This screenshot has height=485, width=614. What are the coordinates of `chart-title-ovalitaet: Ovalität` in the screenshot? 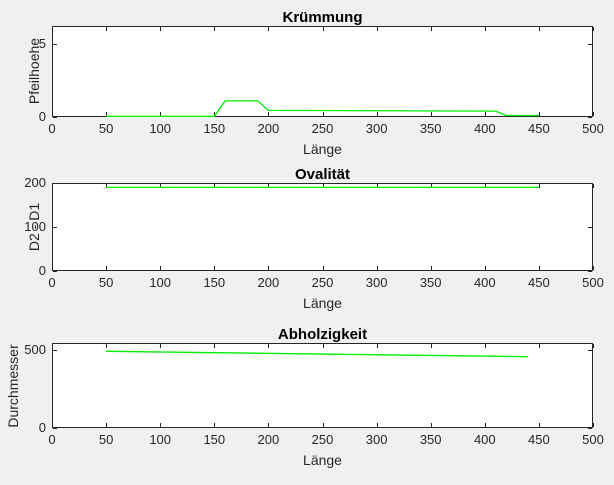 It's located at (322, 174).